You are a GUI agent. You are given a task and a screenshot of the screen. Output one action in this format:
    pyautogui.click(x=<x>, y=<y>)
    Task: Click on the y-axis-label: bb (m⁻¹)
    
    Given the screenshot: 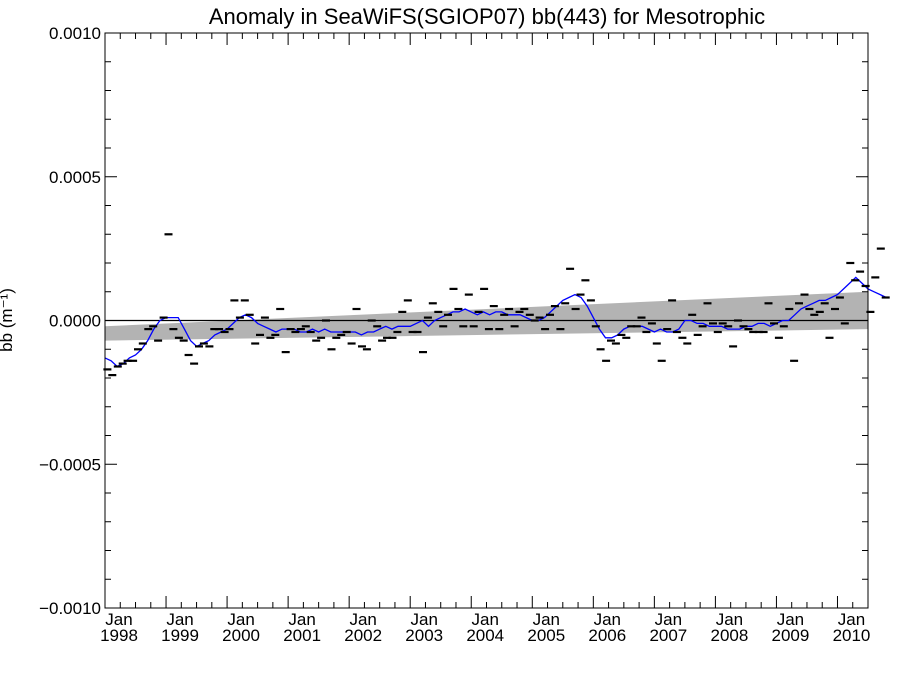 What is the action you would take?
    pyautogui.click(x=8, y=320)
    